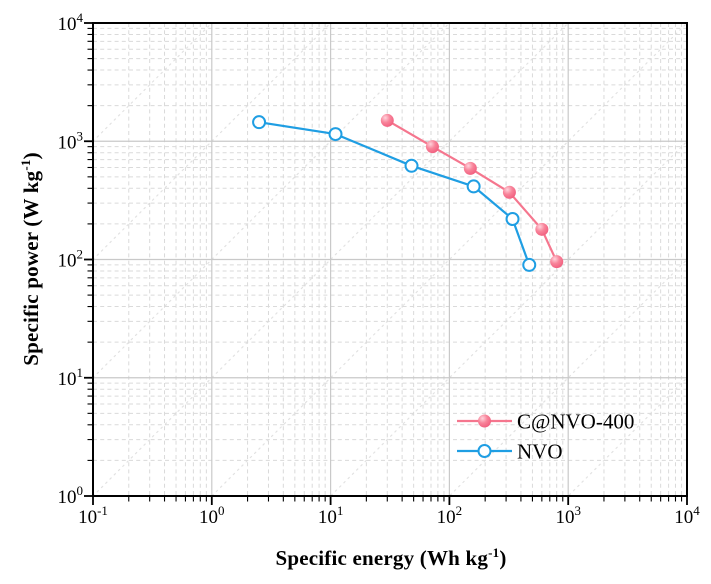 This screenshot has width=711, height=584. I want to click on x-axis-title: Specific energy (Wh kg-1), so click(391, 558).